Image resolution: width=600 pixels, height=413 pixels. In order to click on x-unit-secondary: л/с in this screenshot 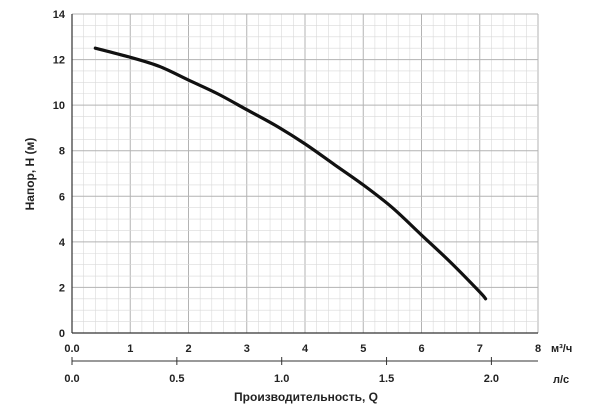, I will do `click(561, 380)`.